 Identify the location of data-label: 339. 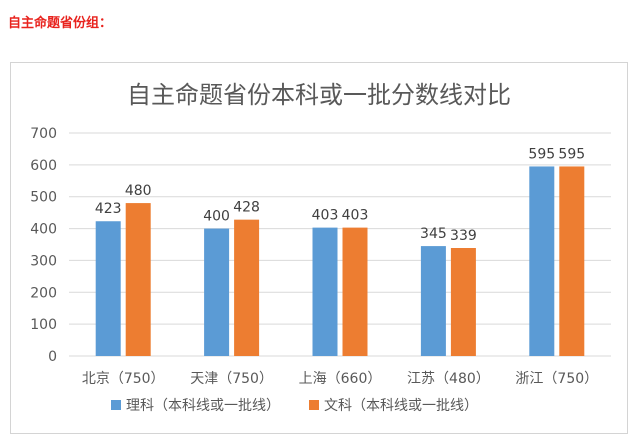
(463, 236).